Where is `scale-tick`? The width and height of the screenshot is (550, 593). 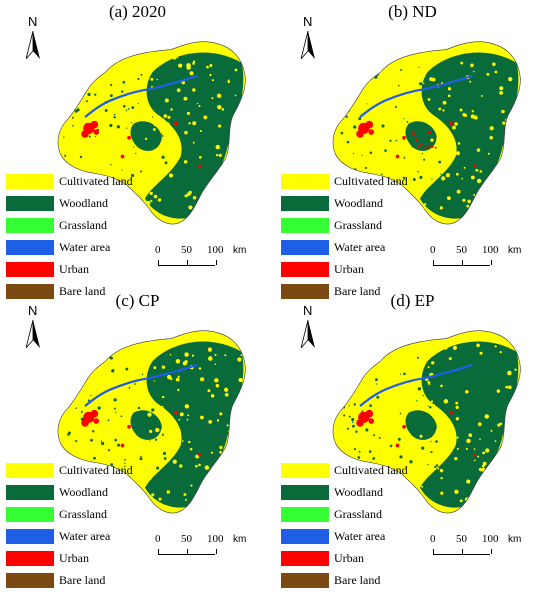 scale-tick is located at coordinates (462, 551).